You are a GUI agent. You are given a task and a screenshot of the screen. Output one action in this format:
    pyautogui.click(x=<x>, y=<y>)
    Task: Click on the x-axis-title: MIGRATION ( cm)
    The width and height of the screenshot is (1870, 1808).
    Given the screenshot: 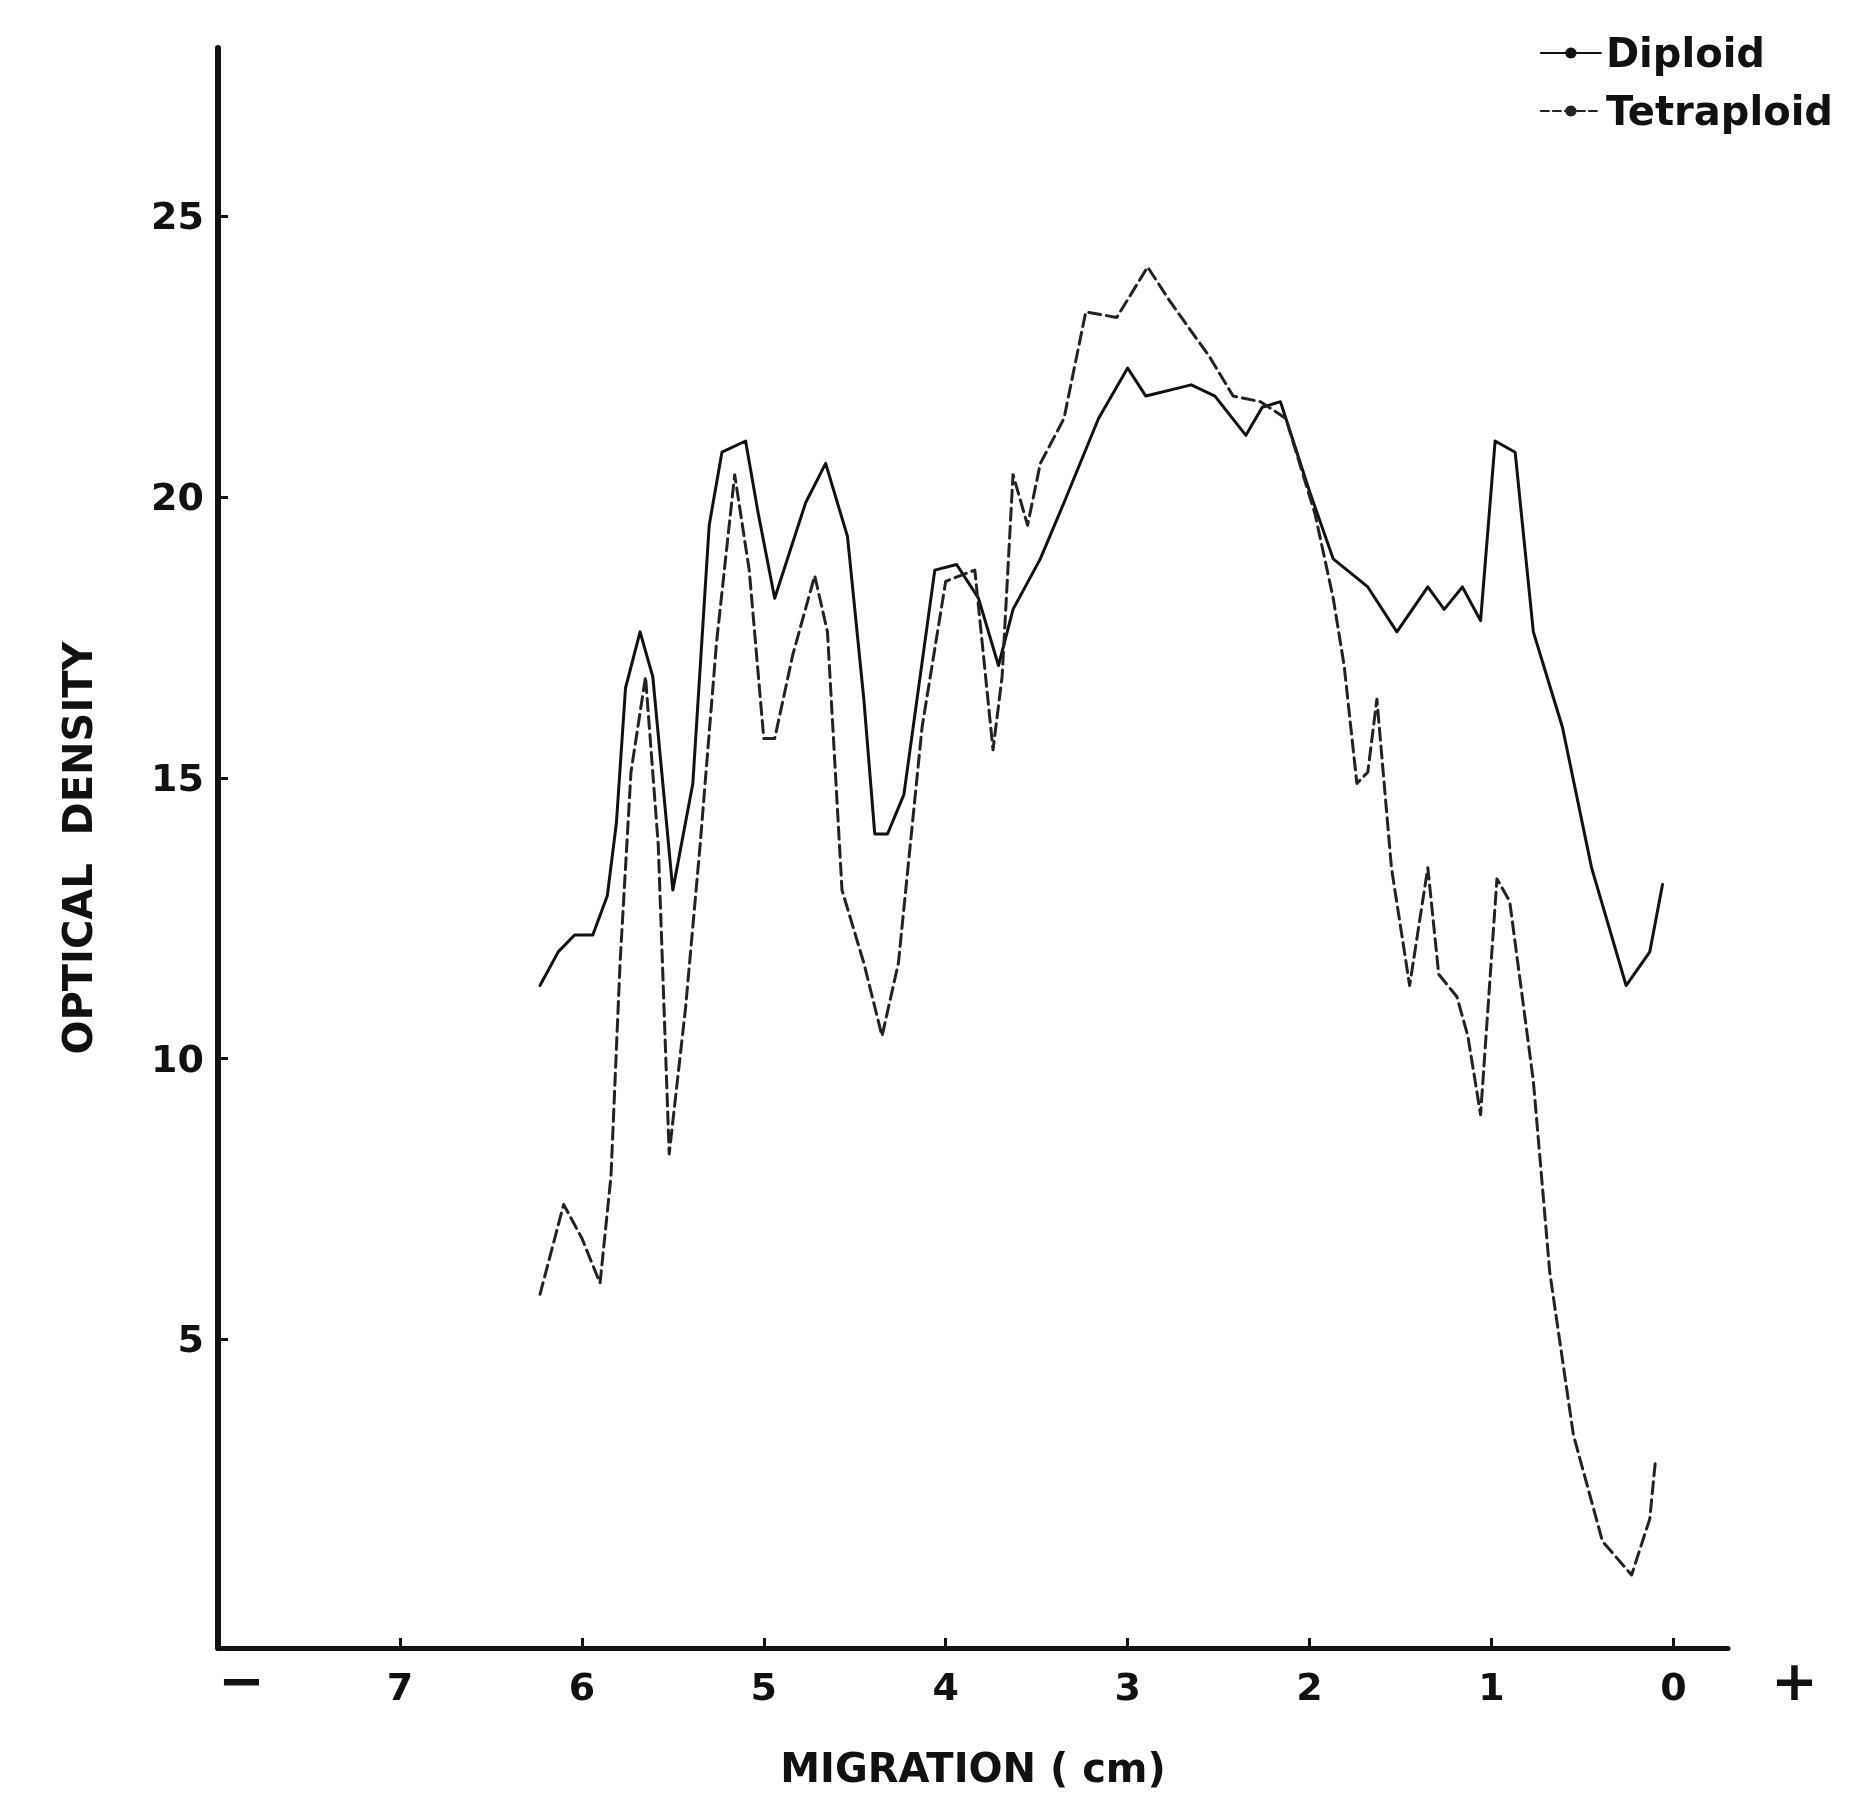 What is the action you would take?
    pyautogui.click(x=973, y=1768)
    